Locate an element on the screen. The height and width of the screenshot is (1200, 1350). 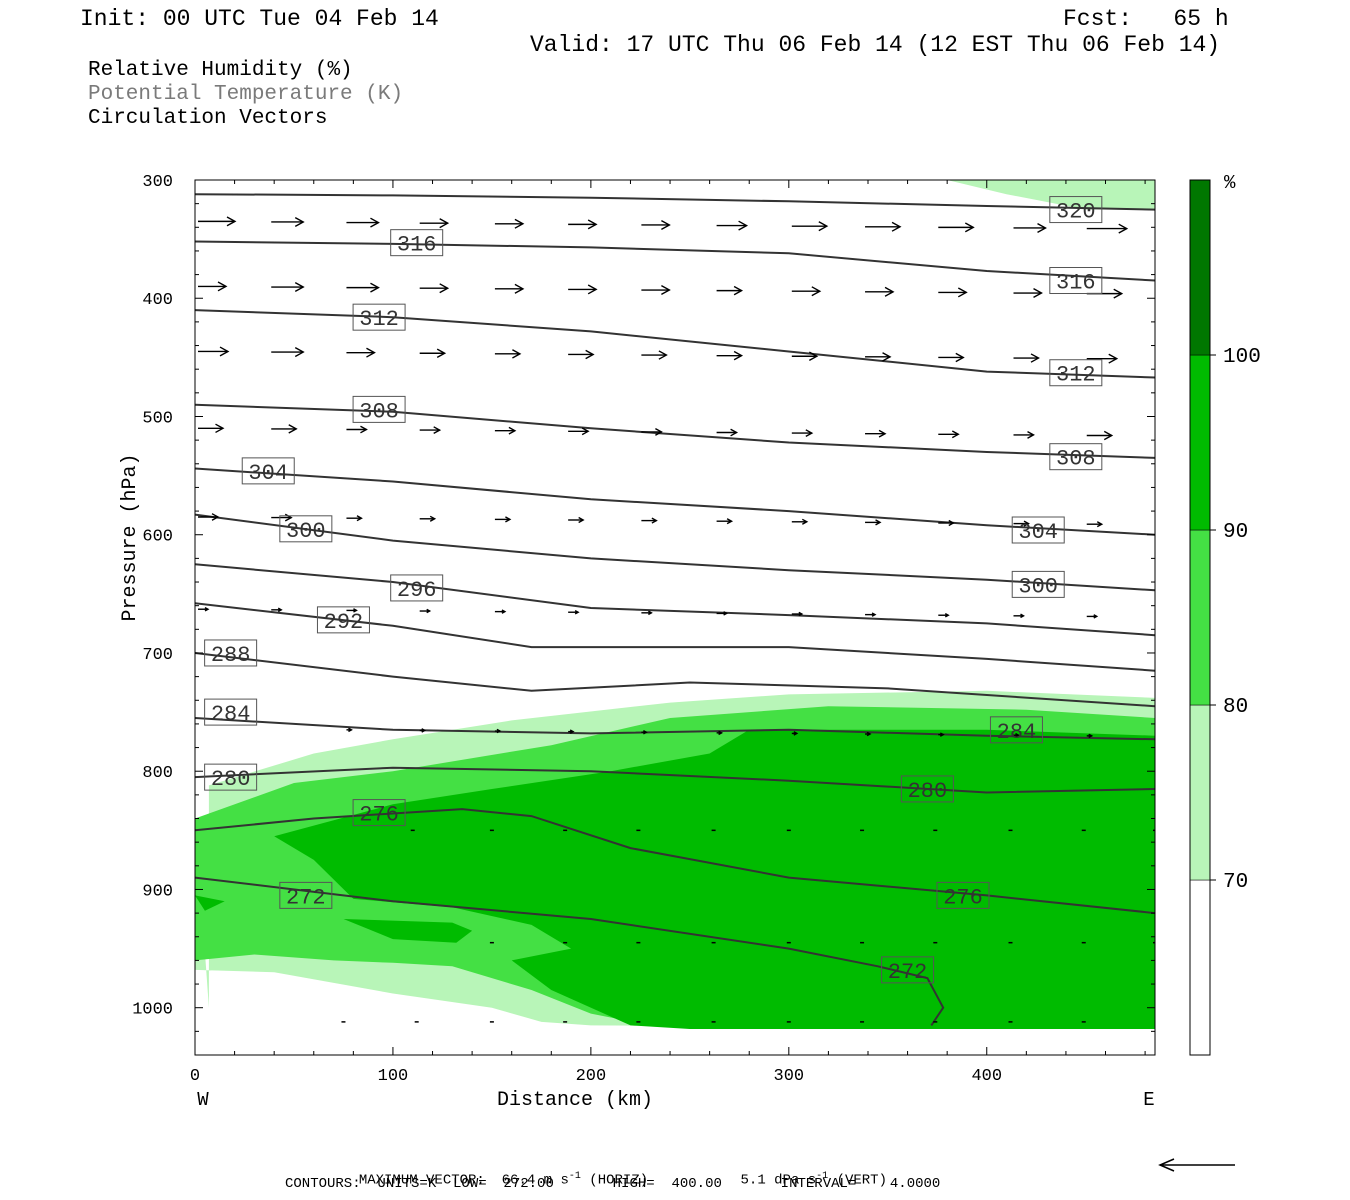
horiz-exponent: -1 is located at coordinates (574, 1176).